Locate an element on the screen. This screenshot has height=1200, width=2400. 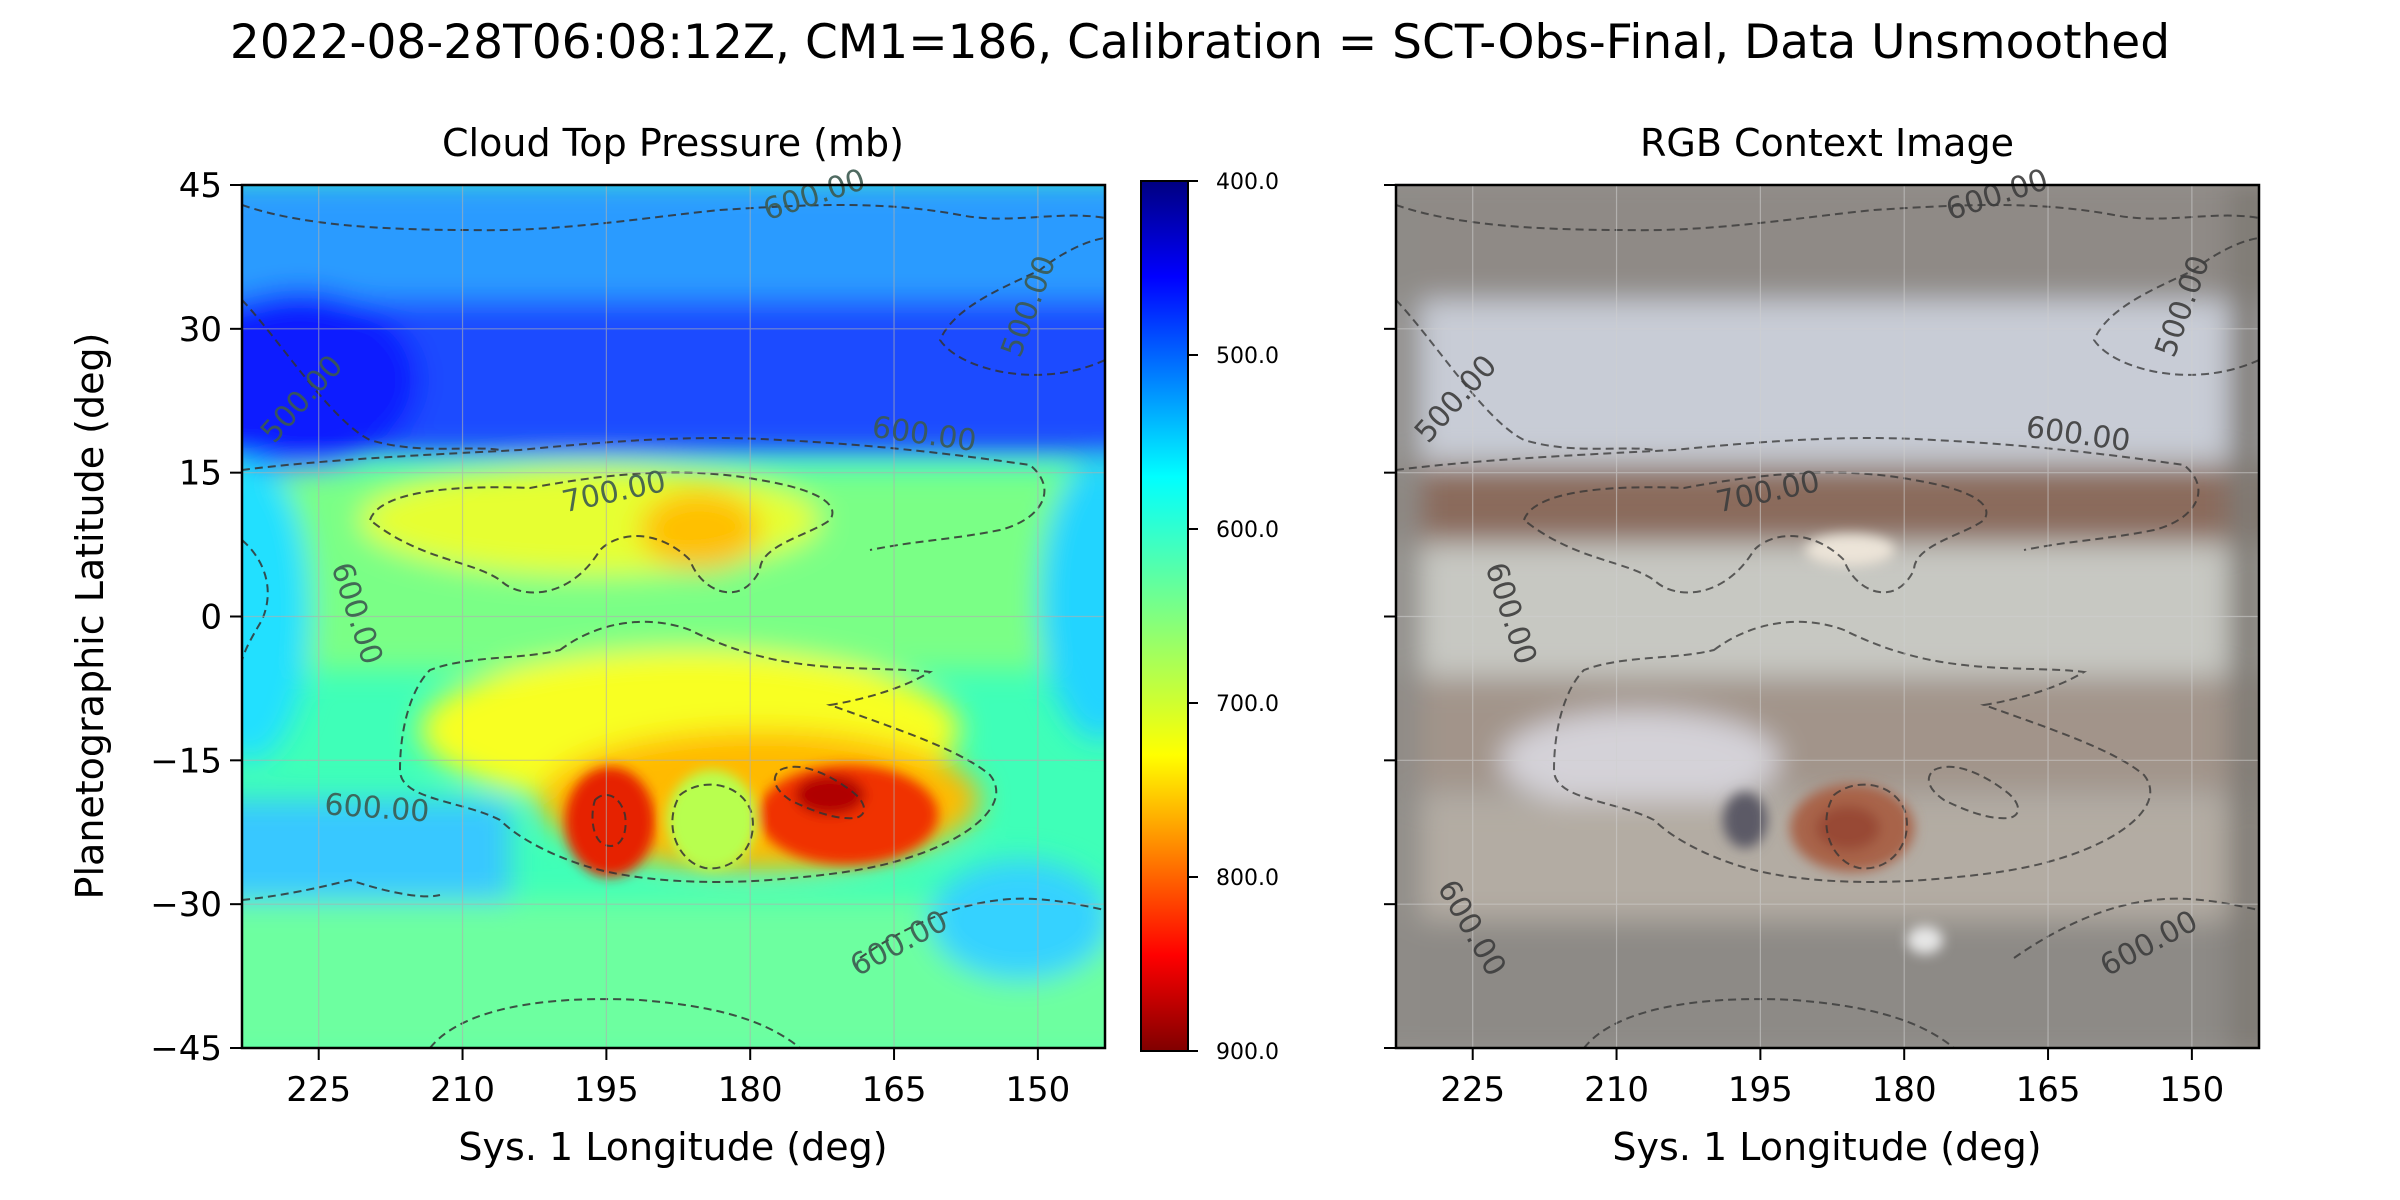
rgb-neb-band is located at coordinates (1827, 505).